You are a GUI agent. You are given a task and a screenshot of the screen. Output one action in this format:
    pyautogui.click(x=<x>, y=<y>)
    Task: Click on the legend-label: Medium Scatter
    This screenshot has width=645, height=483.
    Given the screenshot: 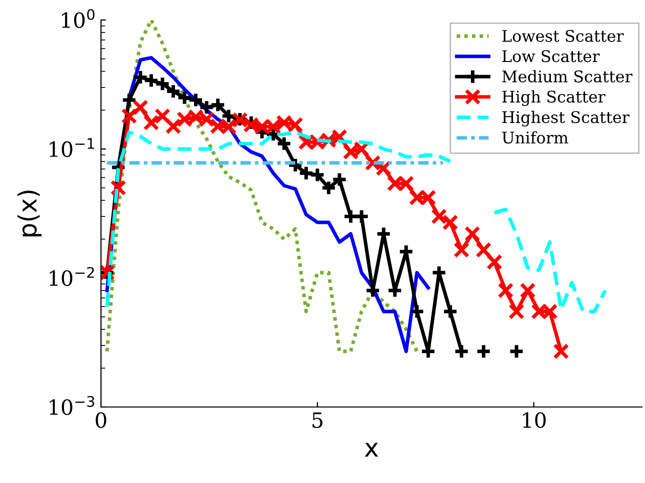 What is the action you would take?
    pyautogui.click(x=567, y=76)
    